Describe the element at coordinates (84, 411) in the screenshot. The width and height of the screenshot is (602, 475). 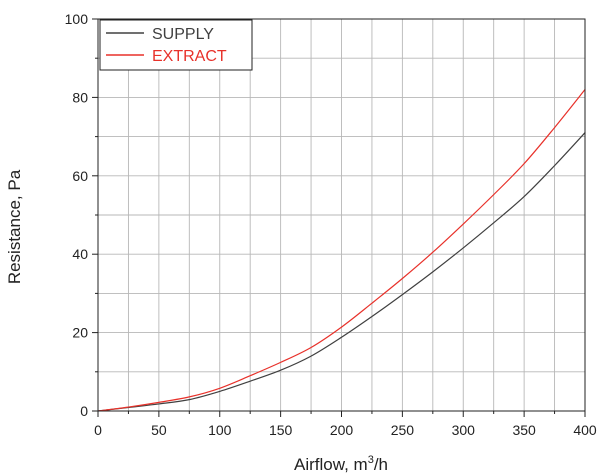
I see `y-tick-label: 0` at that location.